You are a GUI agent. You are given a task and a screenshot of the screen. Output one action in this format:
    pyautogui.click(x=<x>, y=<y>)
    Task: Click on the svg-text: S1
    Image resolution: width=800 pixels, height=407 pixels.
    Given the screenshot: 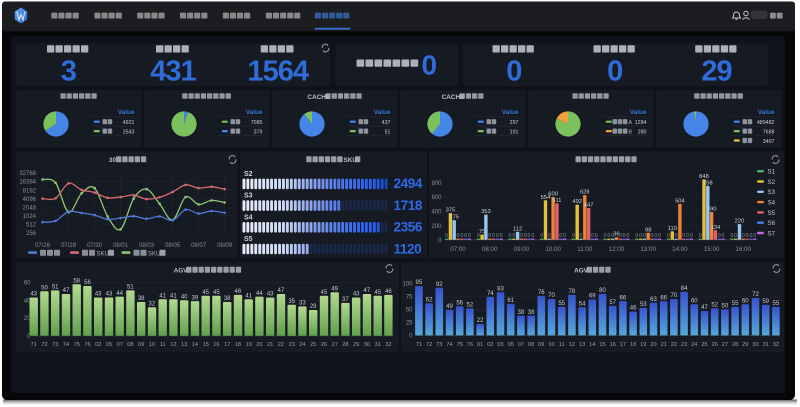 What is the action you would take?
    pyautogui.click(x=772, y=172)
    